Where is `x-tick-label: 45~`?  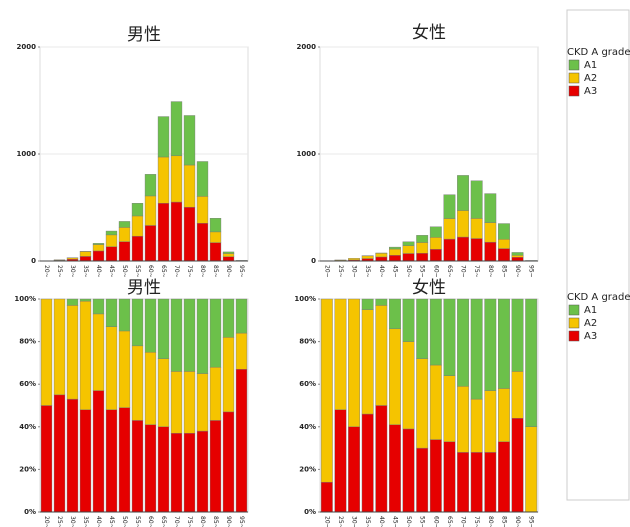 x-tick-label: 45~ is located at coordinates (111, 521).